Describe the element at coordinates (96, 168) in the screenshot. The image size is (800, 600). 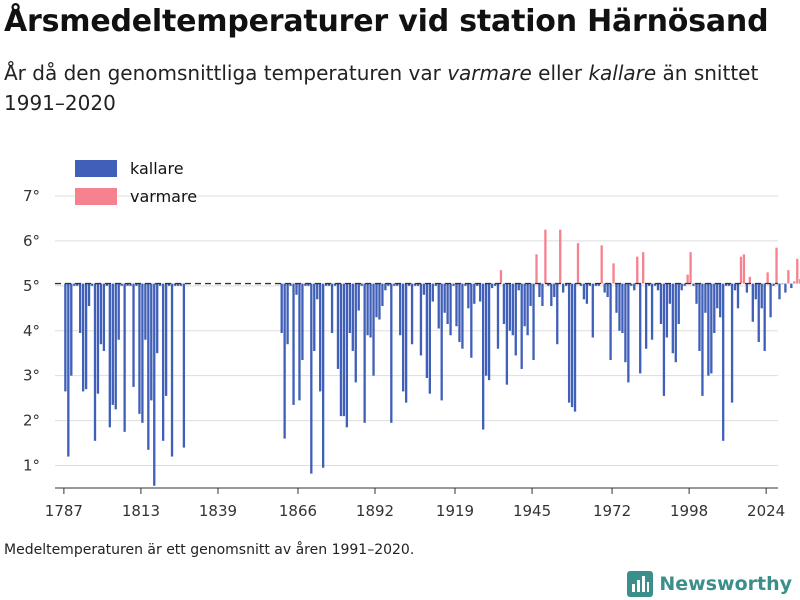
I see `legend-swatch-kallare` at that location.